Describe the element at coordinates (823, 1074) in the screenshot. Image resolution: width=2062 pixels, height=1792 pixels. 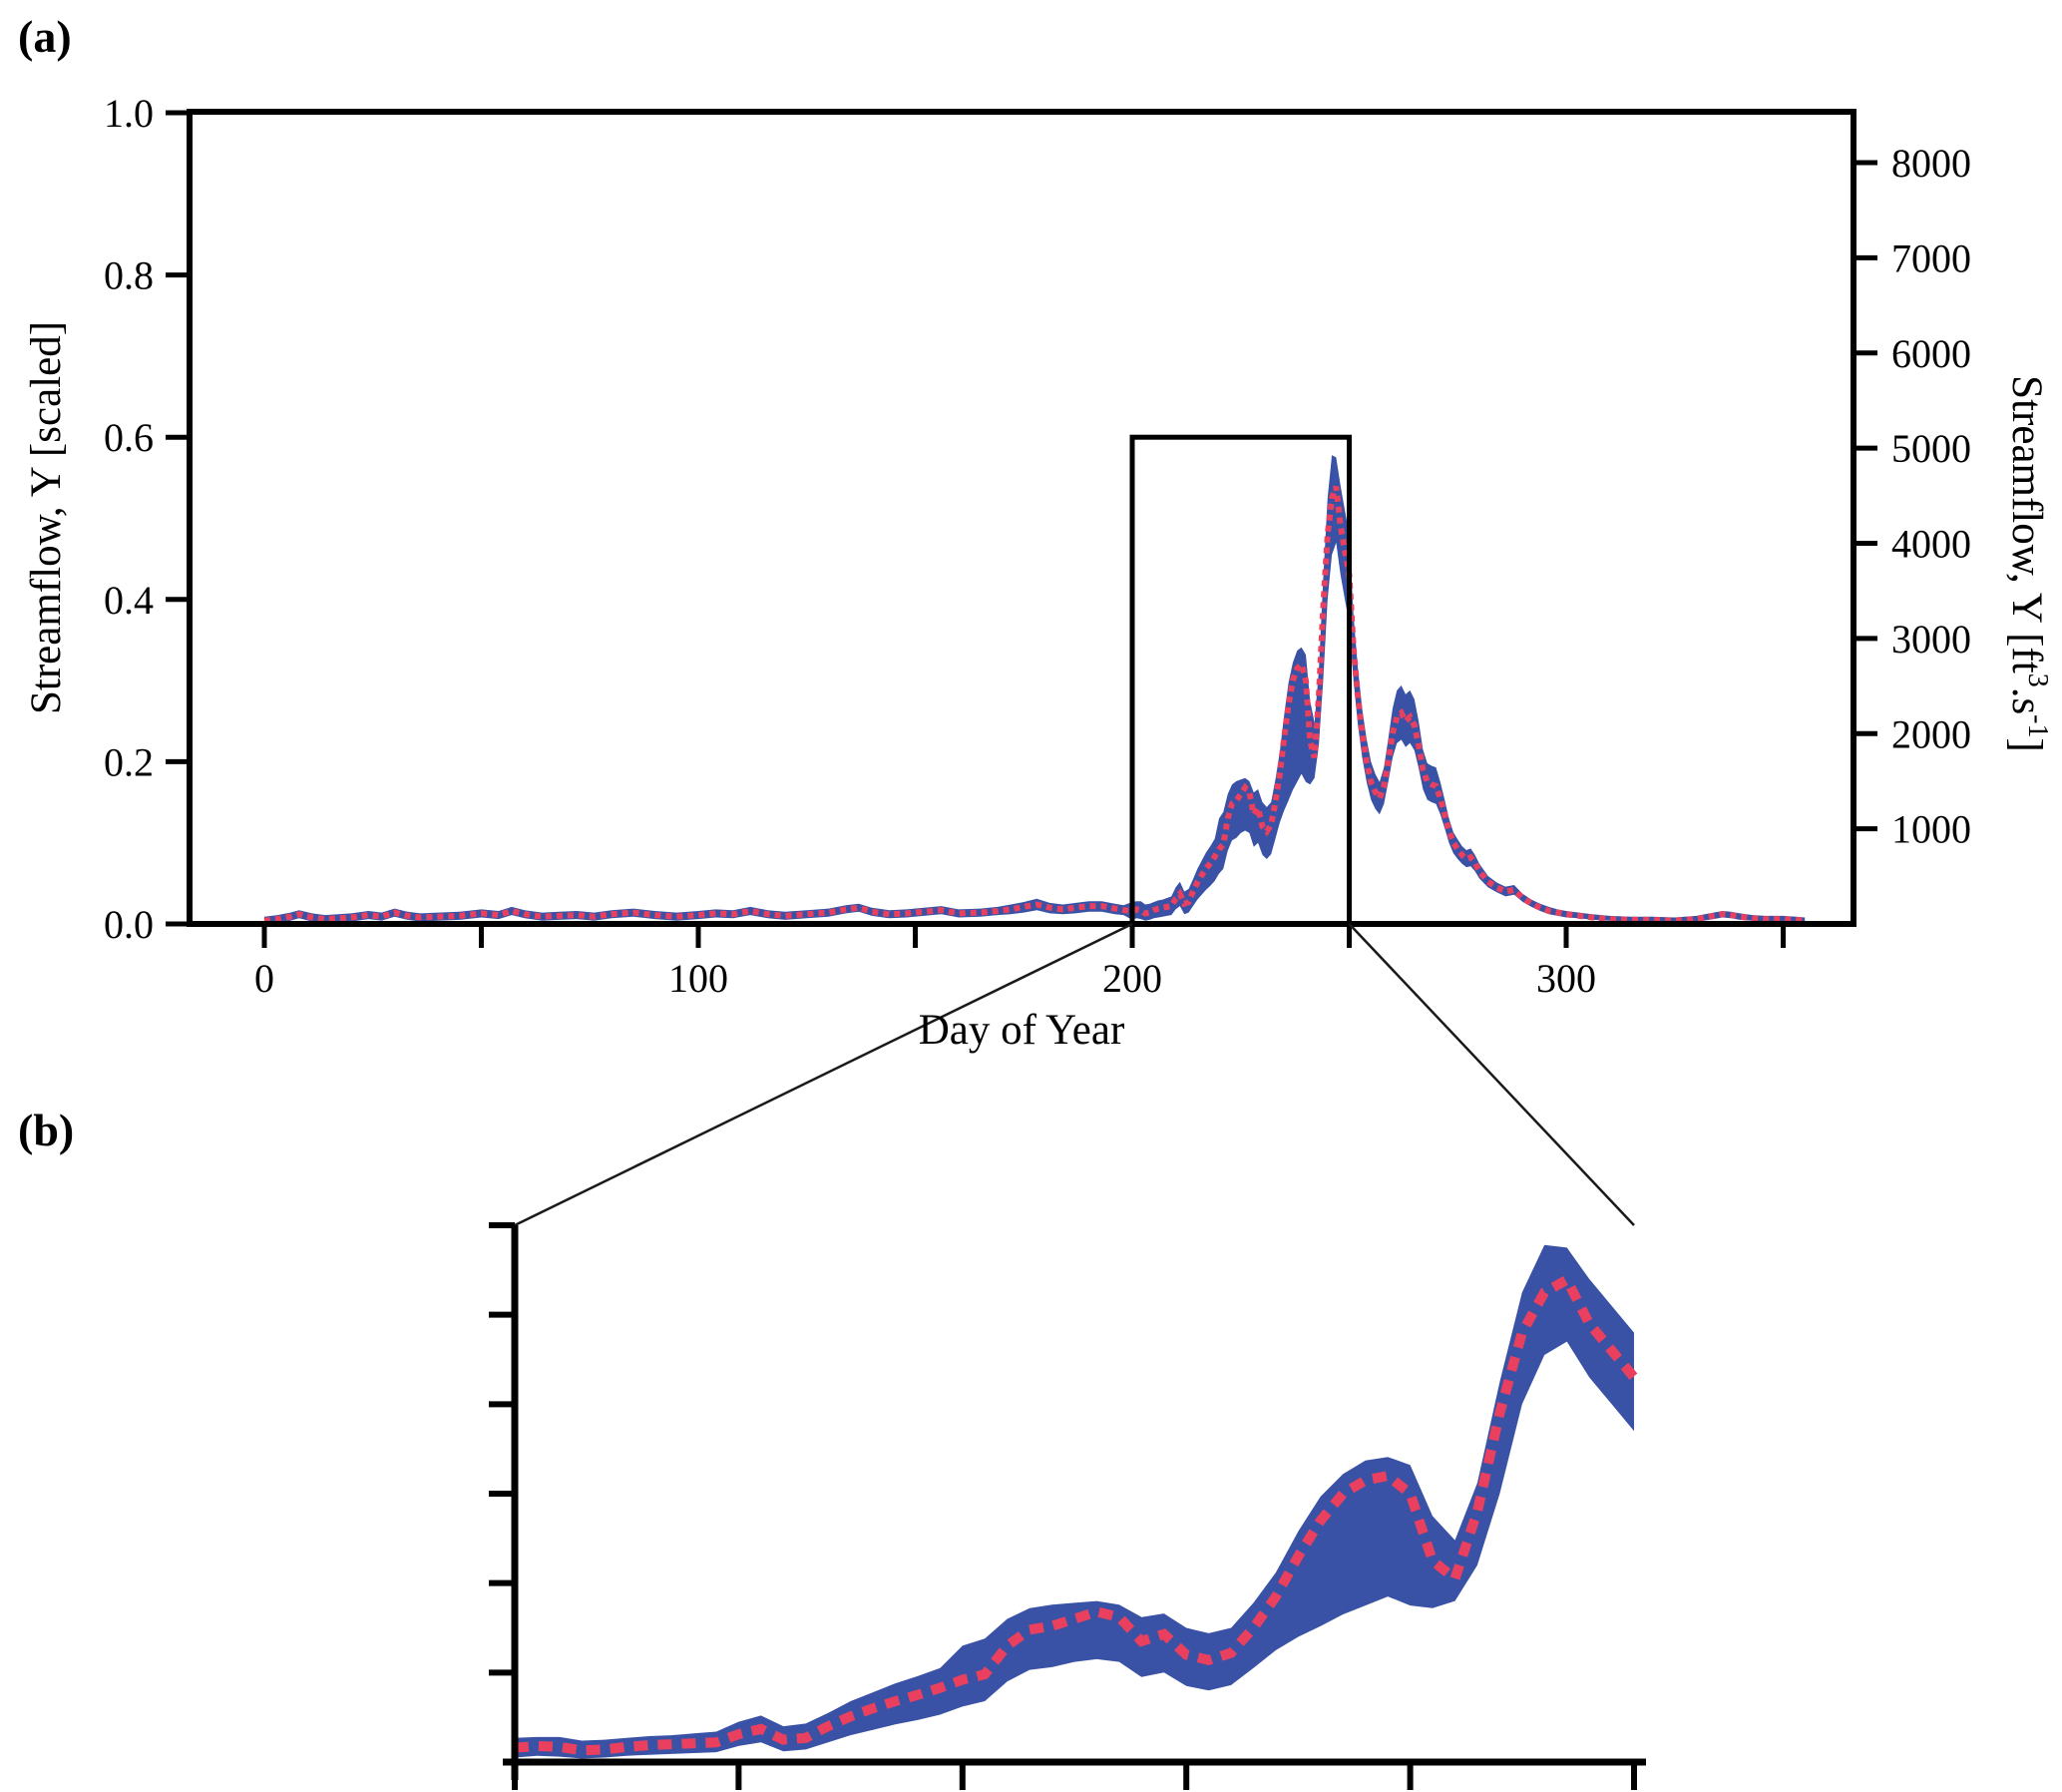
I see `zoom-connector-left-line` at that location.